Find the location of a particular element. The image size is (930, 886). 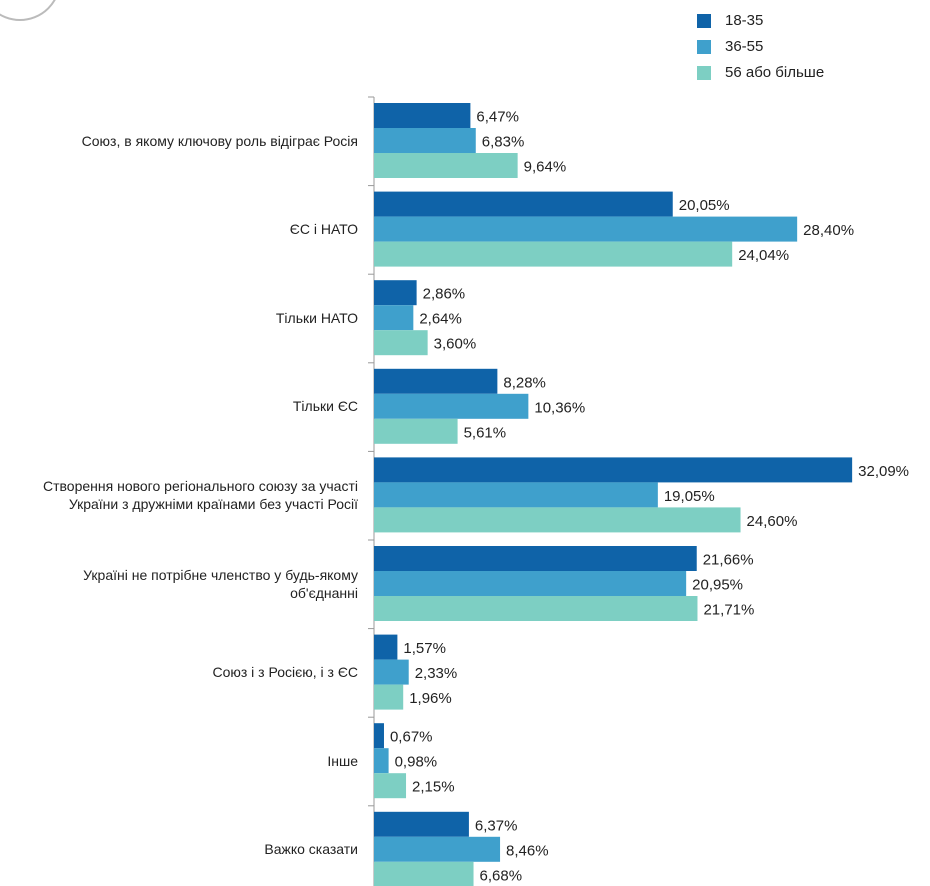

value-label: 0,98% is located at coordinates (416, 762).